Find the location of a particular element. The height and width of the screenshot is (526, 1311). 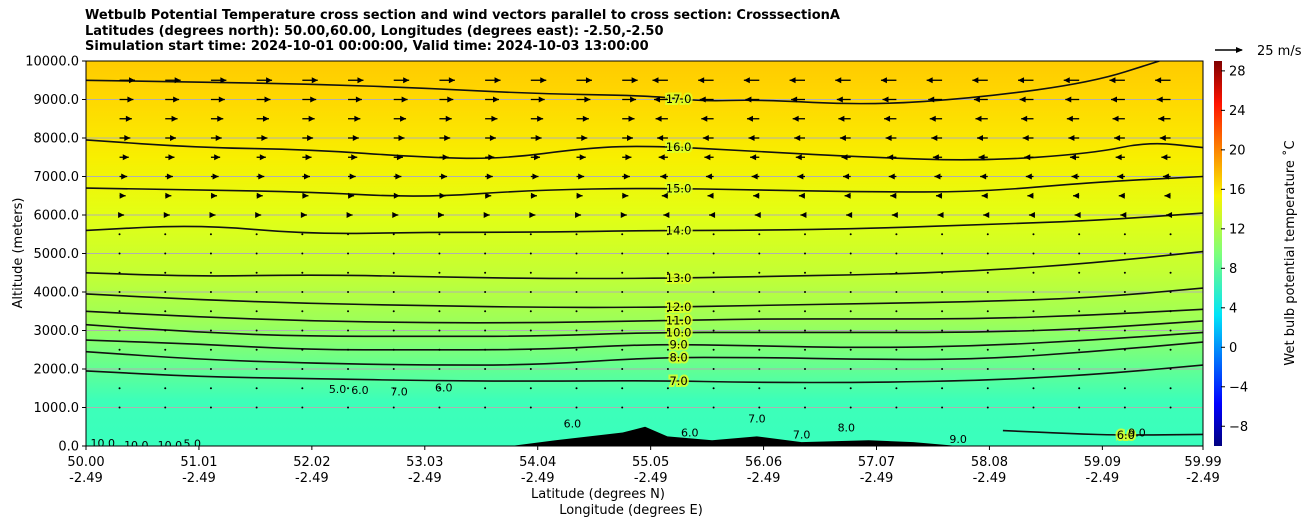

colorbar-tick-label: 16 is located at coordinates (1237, 190).